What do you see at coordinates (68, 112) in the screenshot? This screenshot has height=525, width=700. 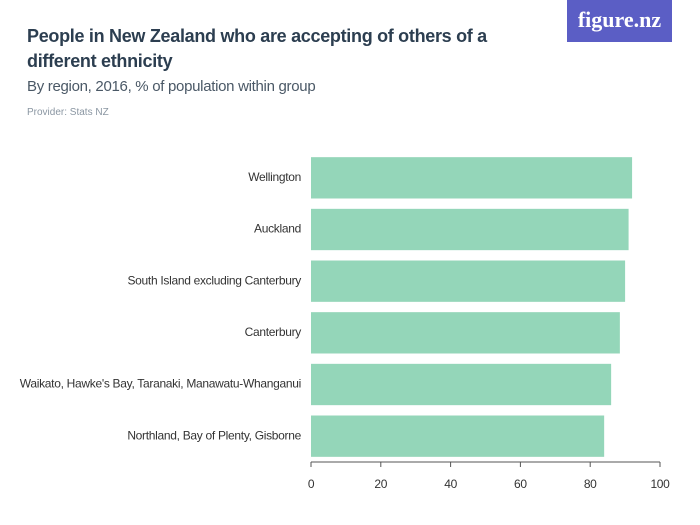 I see `provider: Provider: Stats NZ` at bounding box center [68, 112].